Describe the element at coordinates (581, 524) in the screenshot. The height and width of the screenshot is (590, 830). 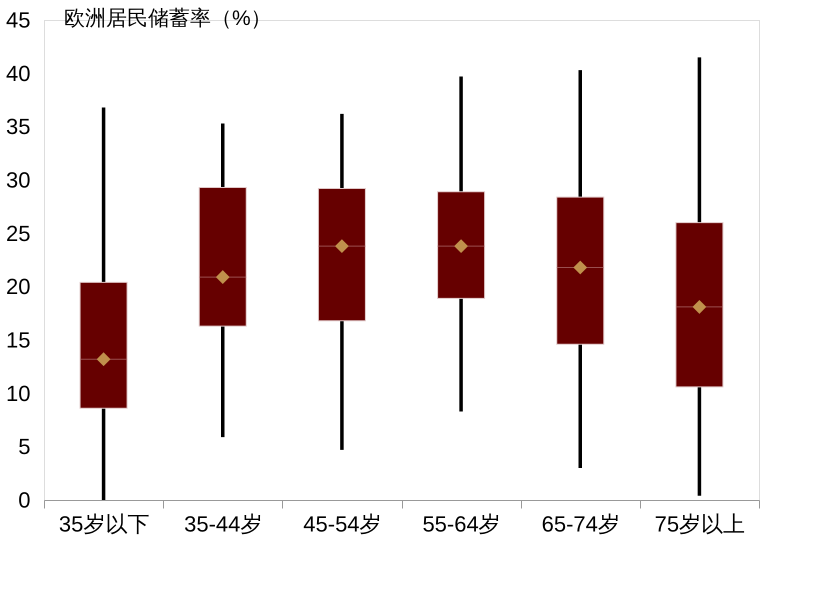
I see `x-tick-label: 65-74岁` at that location.